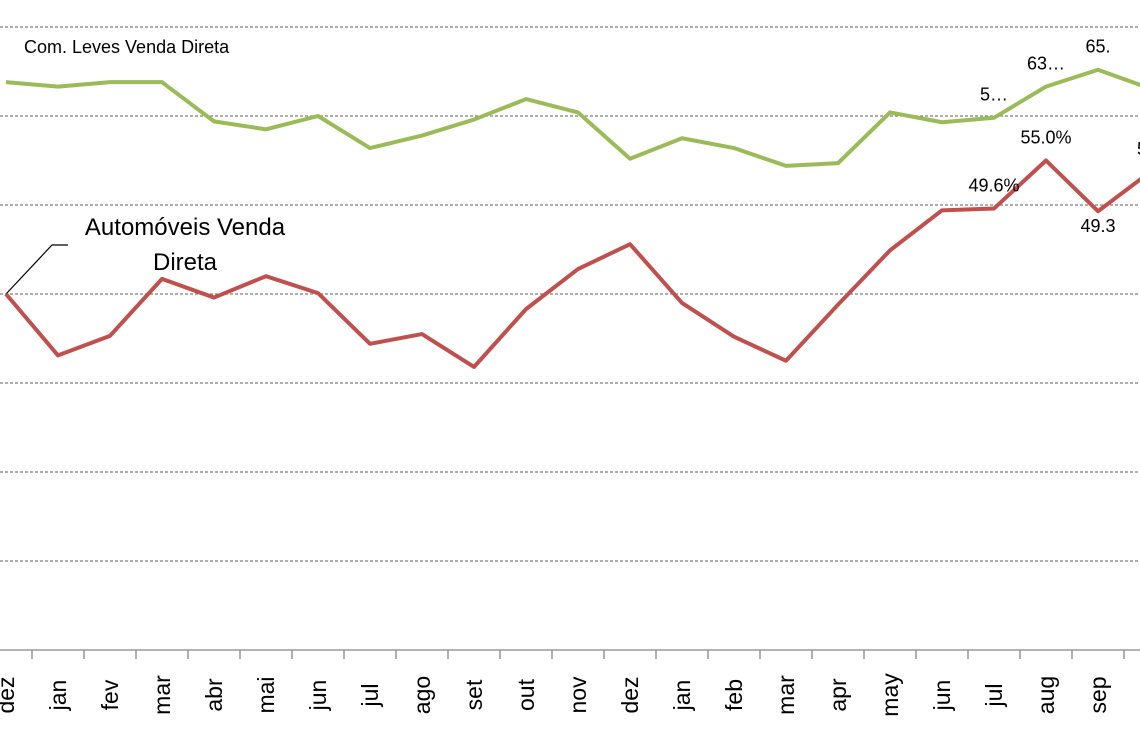  What do you see at coordinates (474, 694) in the screenshot?
I see `x-tick-label: set` at bounding box center [474, 694].